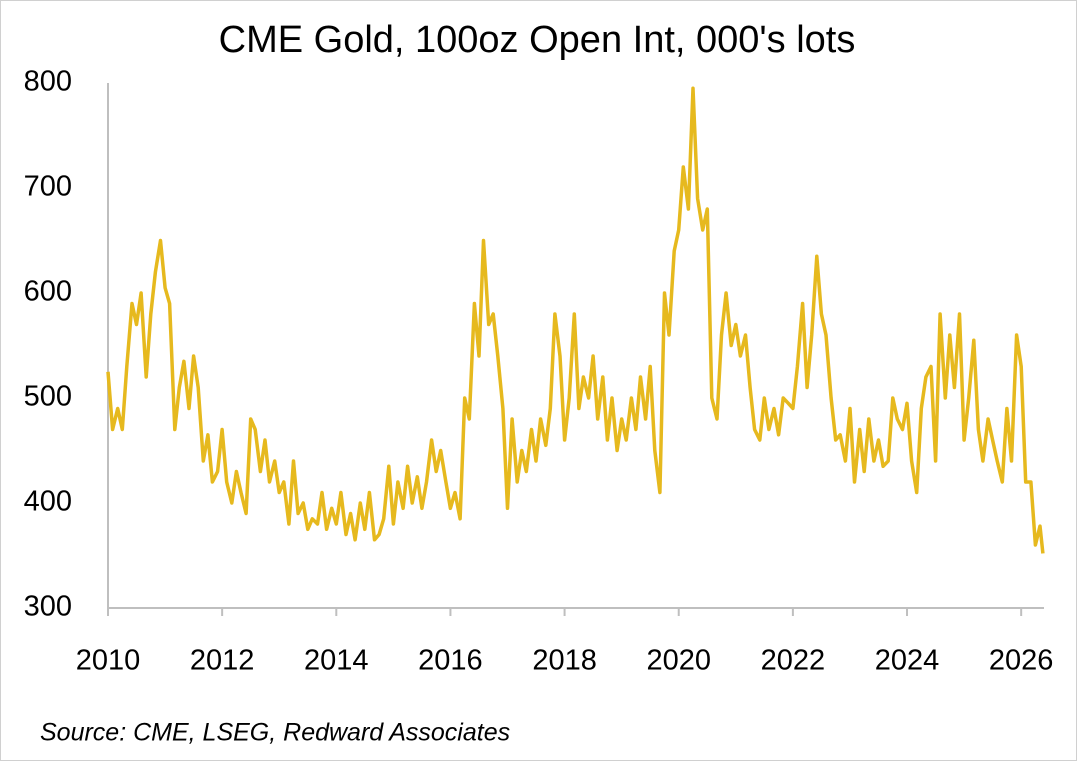 The image size is (1077, 761). What do you see at coordinates (48, 292) in the screenshot?
I see `y-tick-label: 600` at bounding box center [48, 292].